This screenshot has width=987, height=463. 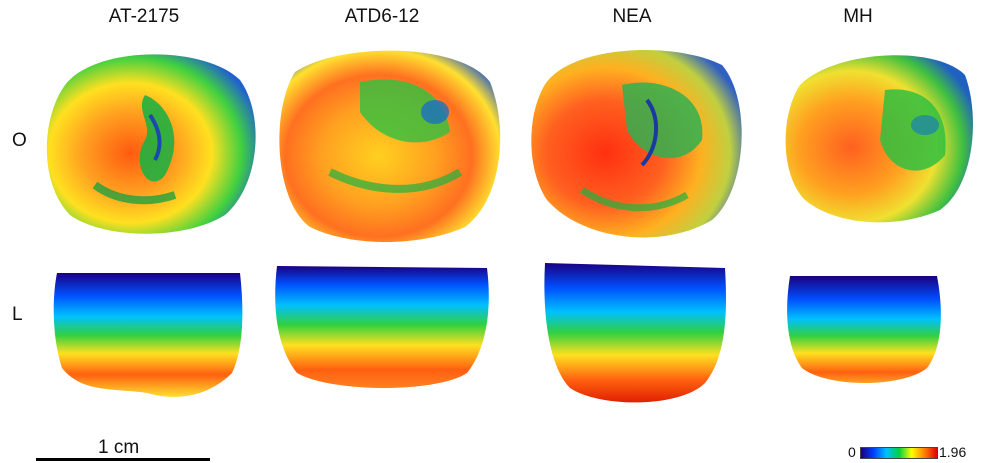 I want to click on lingual-view-mh, so click(x=864, y=329).